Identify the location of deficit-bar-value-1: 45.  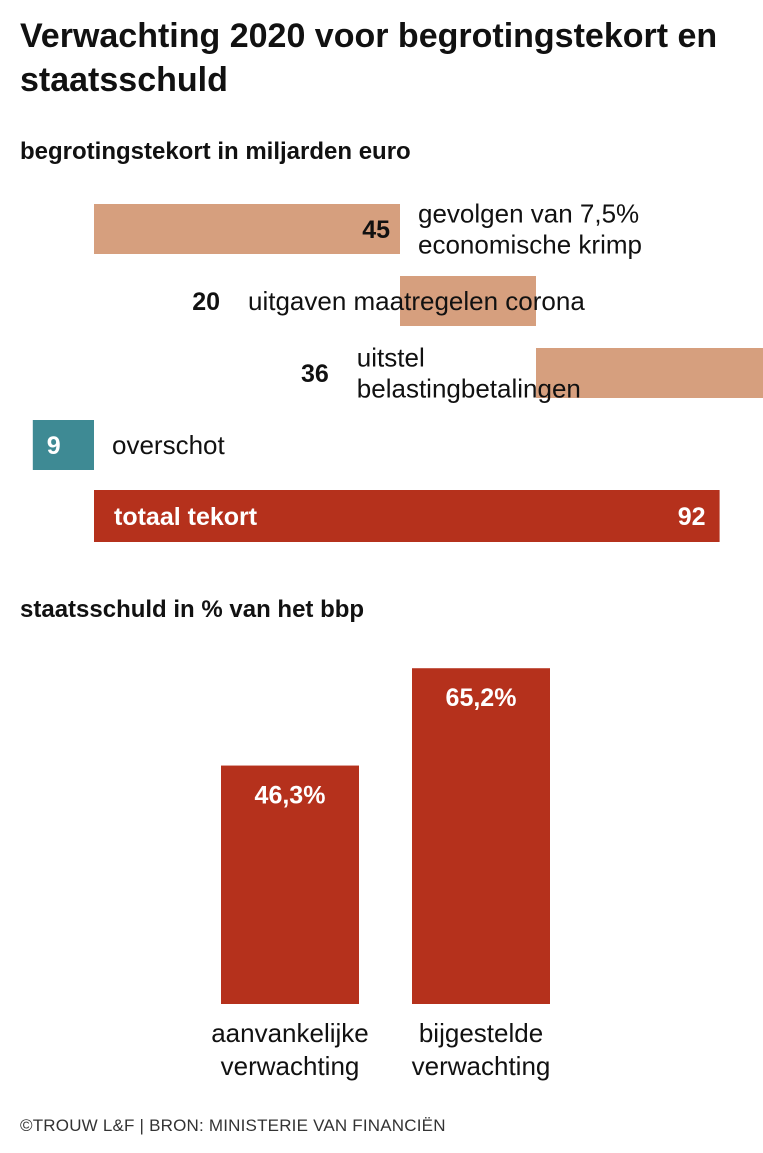
(376, 230).